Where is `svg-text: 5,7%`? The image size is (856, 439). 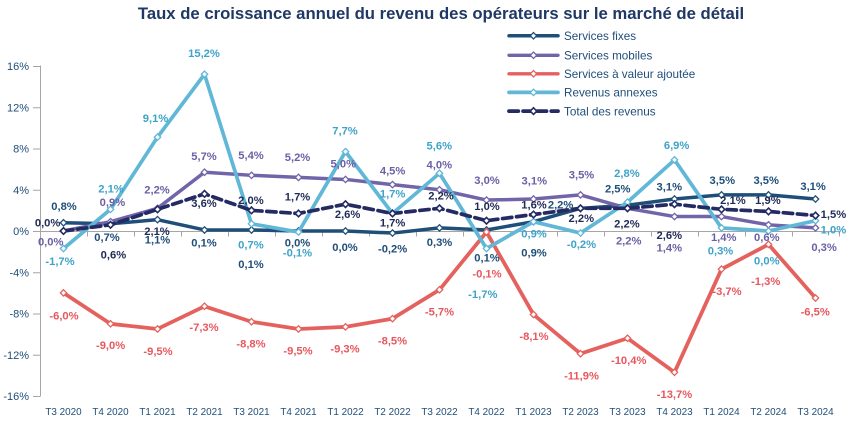
svg-text: 5,7% is located at coordinates (204, 157).